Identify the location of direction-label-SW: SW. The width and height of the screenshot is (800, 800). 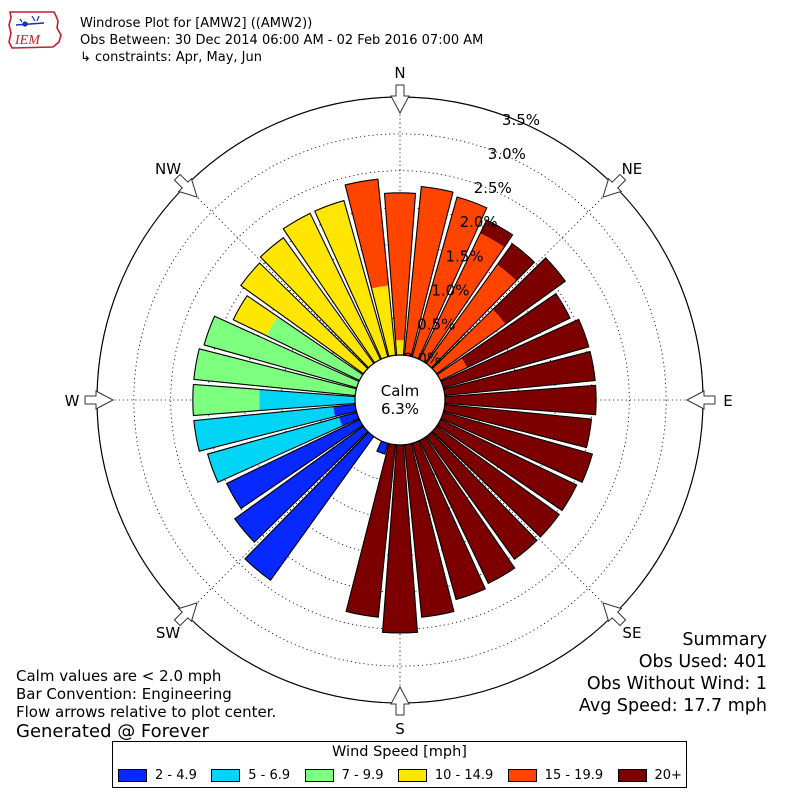
(168, 633).